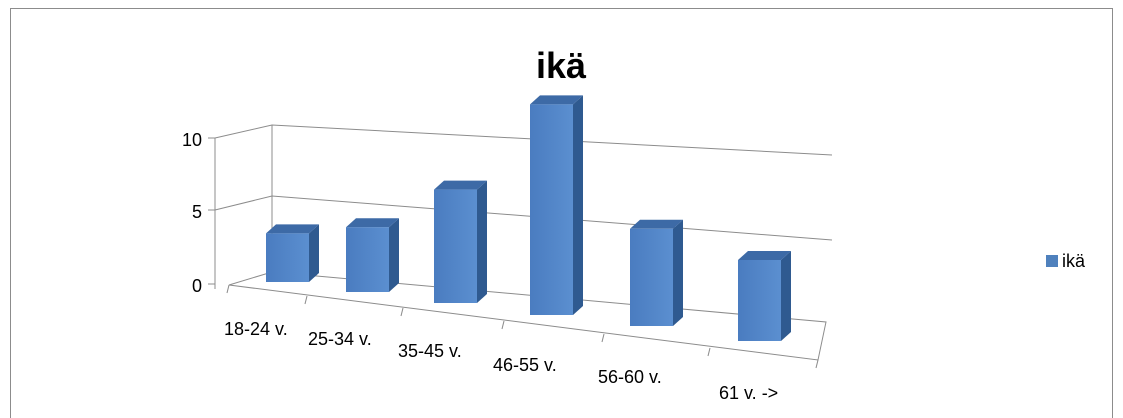 The width and height of the screenshot is (1123, 418). Describe the element at coordinates (430, 351) in the screenshot. I see `x-tick-label: 35-45 v.` at that location.